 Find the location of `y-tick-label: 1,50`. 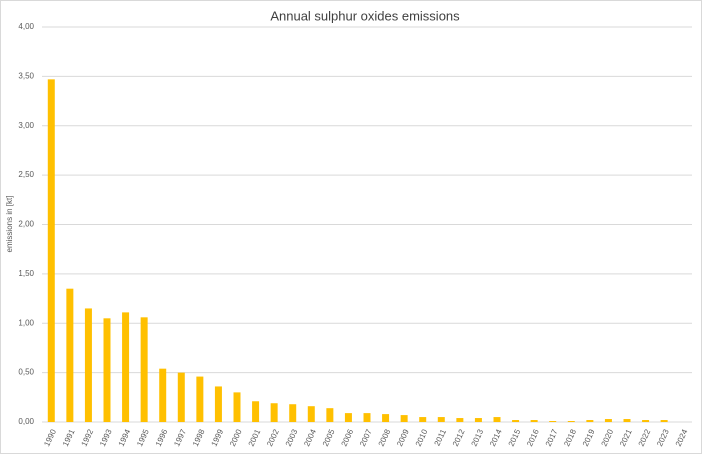

y-tick-label: 1,50 is located at coordinates (26, 273).